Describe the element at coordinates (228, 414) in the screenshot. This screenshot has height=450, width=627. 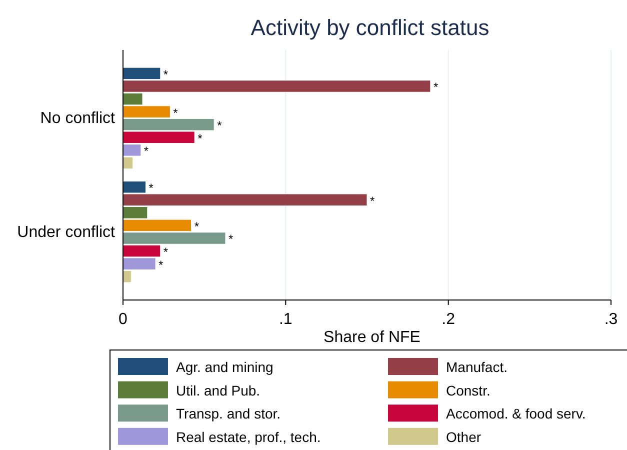
I see `legend-label: Transp. and stor.` at that location.